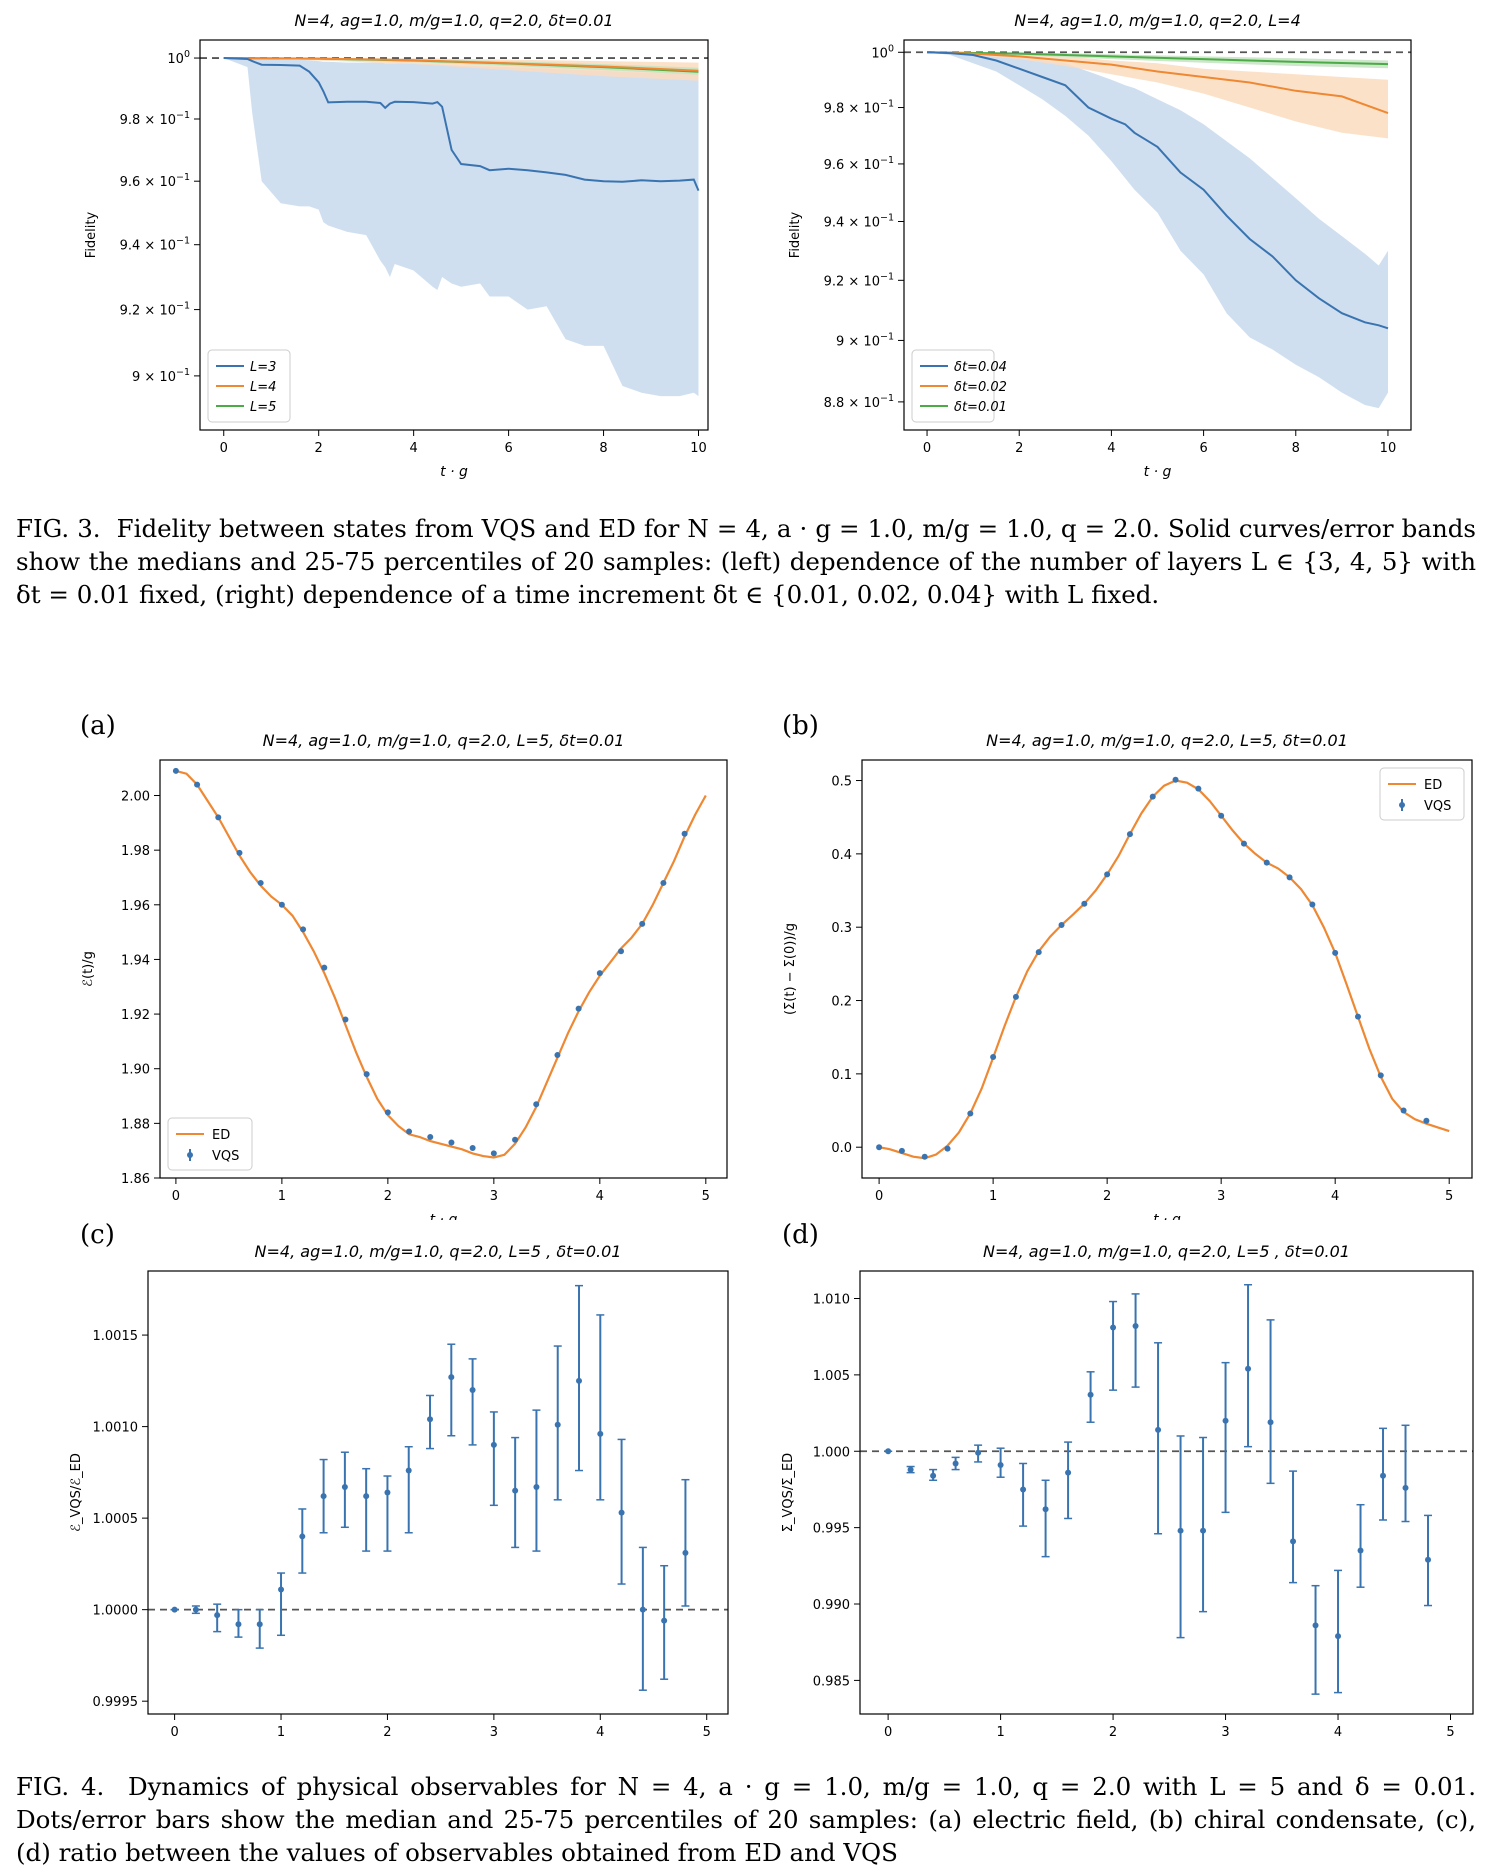  Describe the element at coordinates (225, 1156) in the screenshot. I see `legend-label-vqs: VQS` at that location.